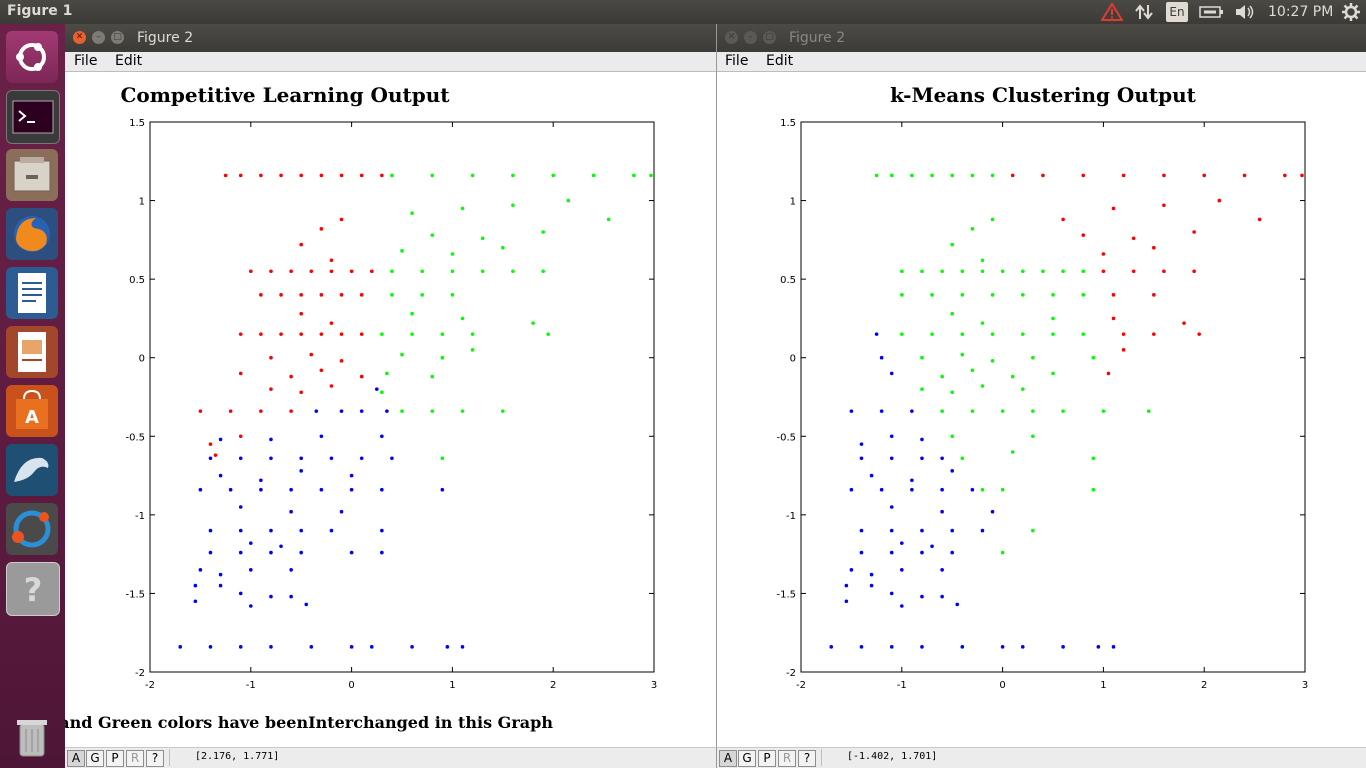 The height and width of the screenshot is (768, 1366). Describe the element at coordinates (32, 411) in the screenshot. I see `software-center-icon: A` at that location.